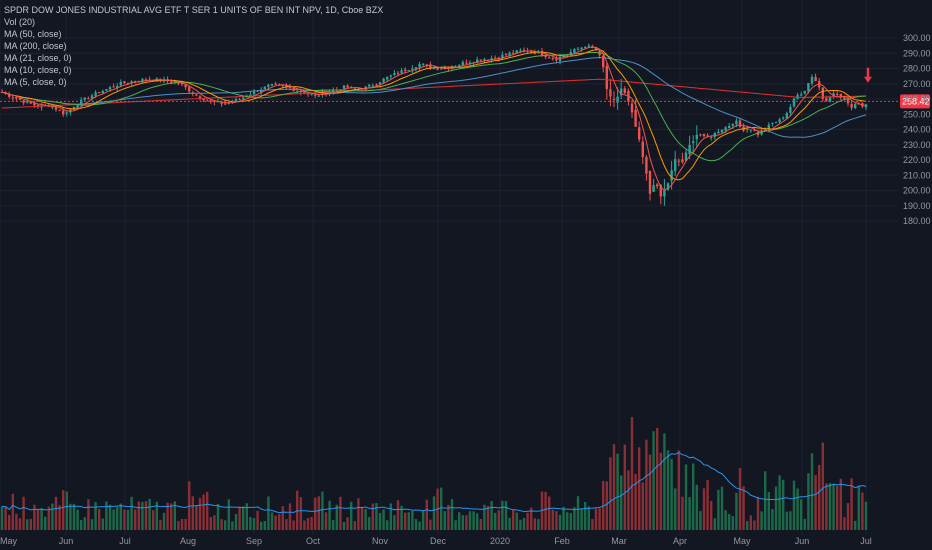 This screenshot has height=550, width=932. Describe the element at coordinates (38, 58) in the screenshot. I see `legend-study-ma21: MA (21, close, 0)` at that location.